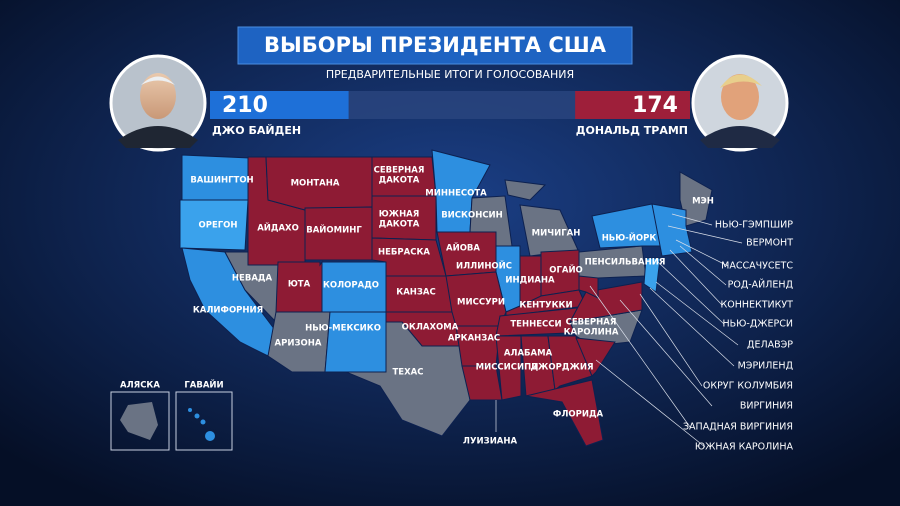  Describe the element at coordinates (351, 286) in the screenshot. I see `state-label: КОЛОРАДО` at that location.